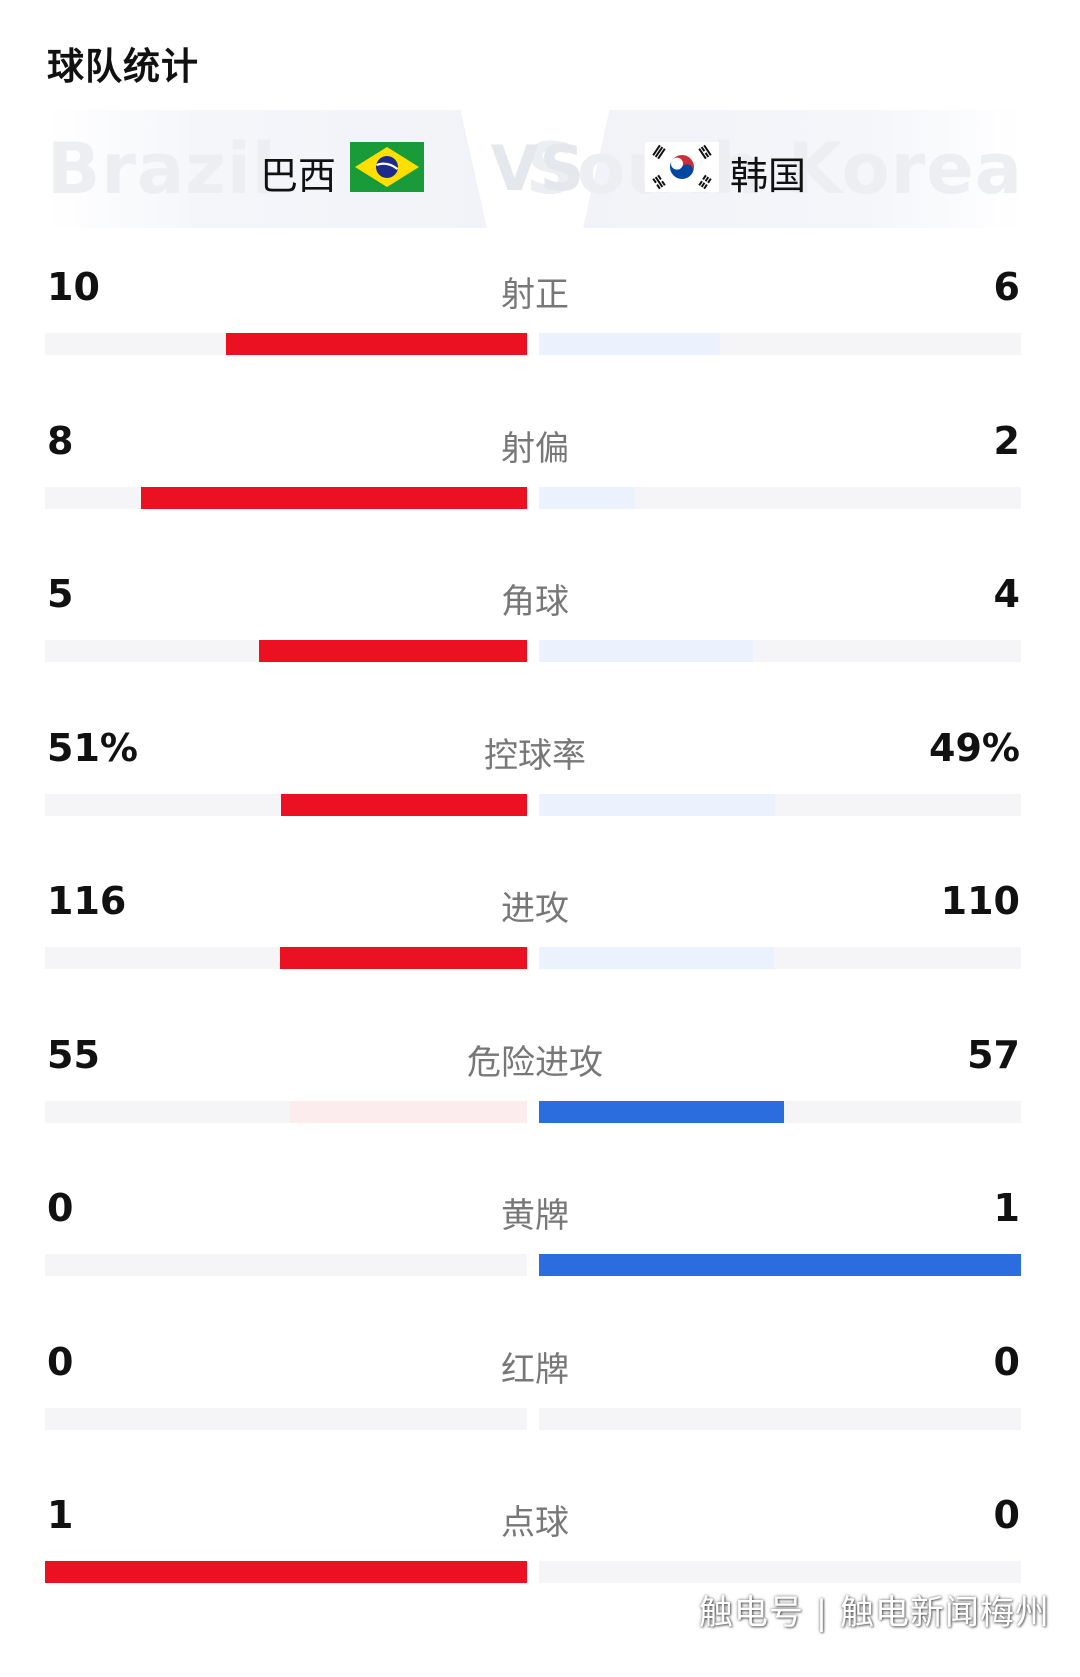 This screenshot has height=1677, width=1080. I want to click on stat-label: 进攻, so click(535, 909).